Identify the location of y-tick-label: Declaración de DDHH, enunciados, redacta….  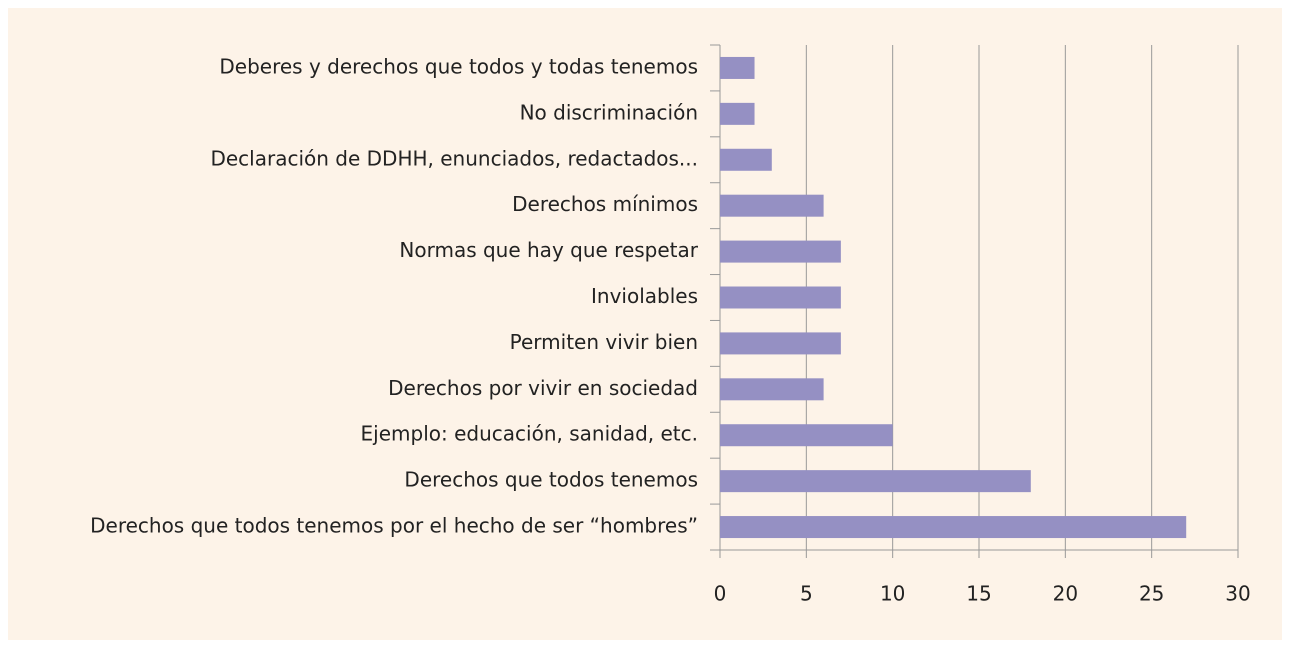
(454, 158).